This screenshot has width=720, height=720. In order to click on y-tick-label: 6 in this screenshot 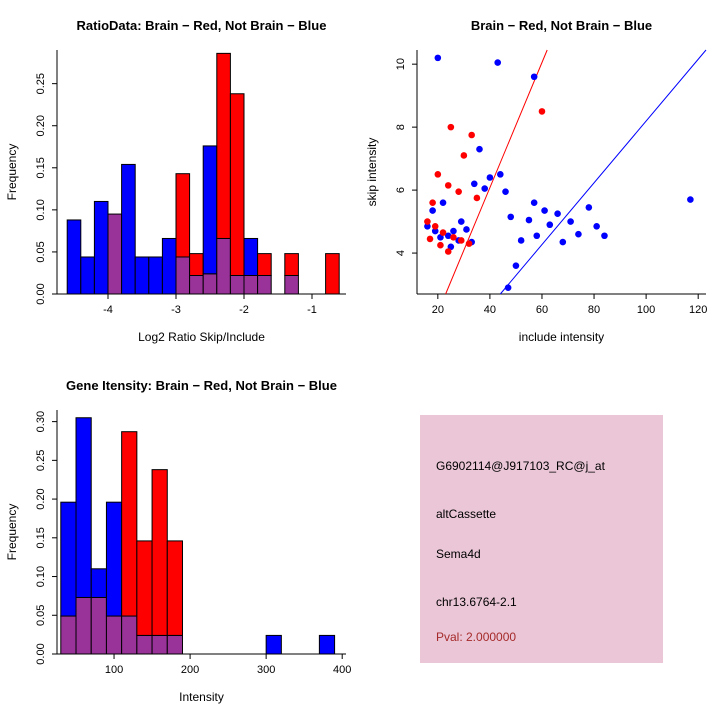, I will do `click(401, 190)`.